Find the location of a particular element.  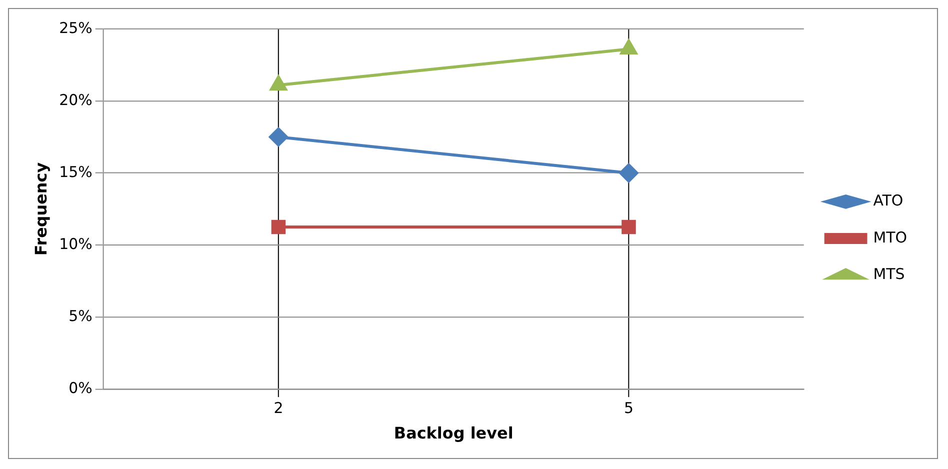

x-tick-label: 5 is located at coordinates (629, 407).